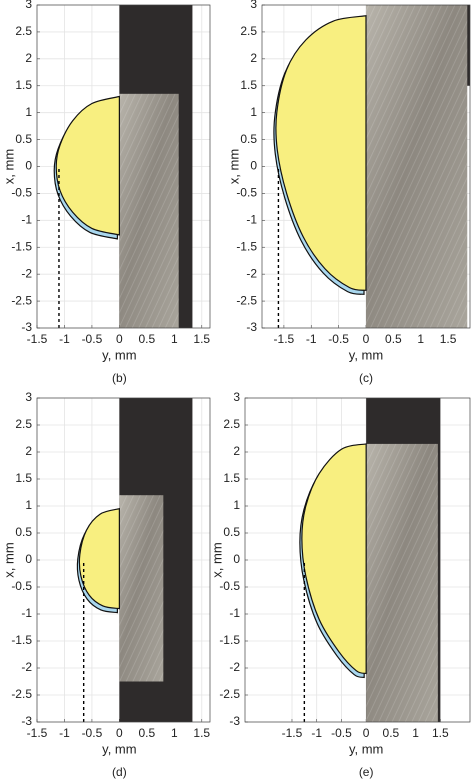 The height and width of the screenshot is (783, 474). I want to click on panel-label: (c), so click(366, 378).